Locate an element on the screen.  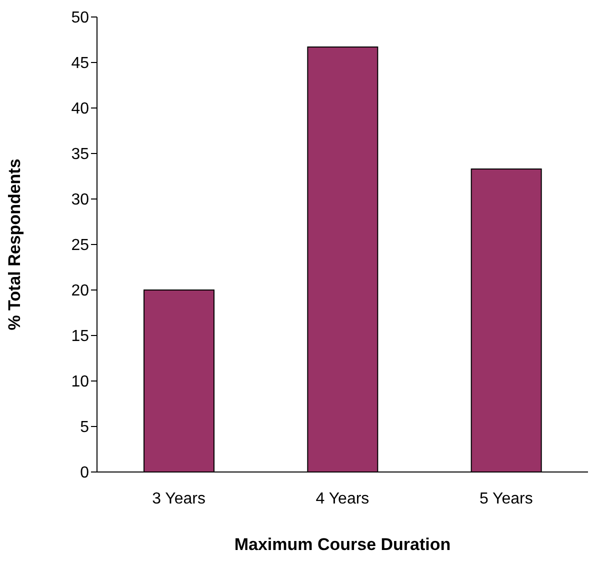
y-tick-label: 20 is located at coordinates (80, 291).